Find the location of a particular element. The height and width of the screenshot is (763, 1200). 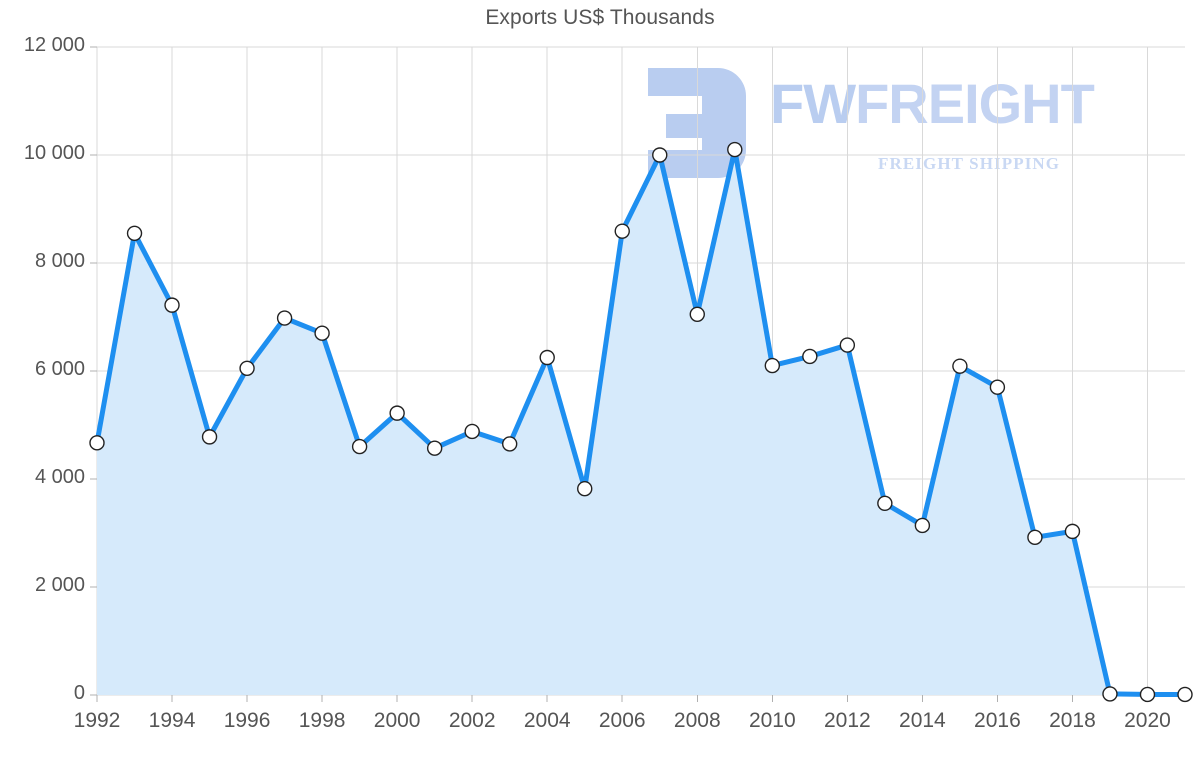

x-axis-tick-label: 2006 is located at coordinates (622, 720).